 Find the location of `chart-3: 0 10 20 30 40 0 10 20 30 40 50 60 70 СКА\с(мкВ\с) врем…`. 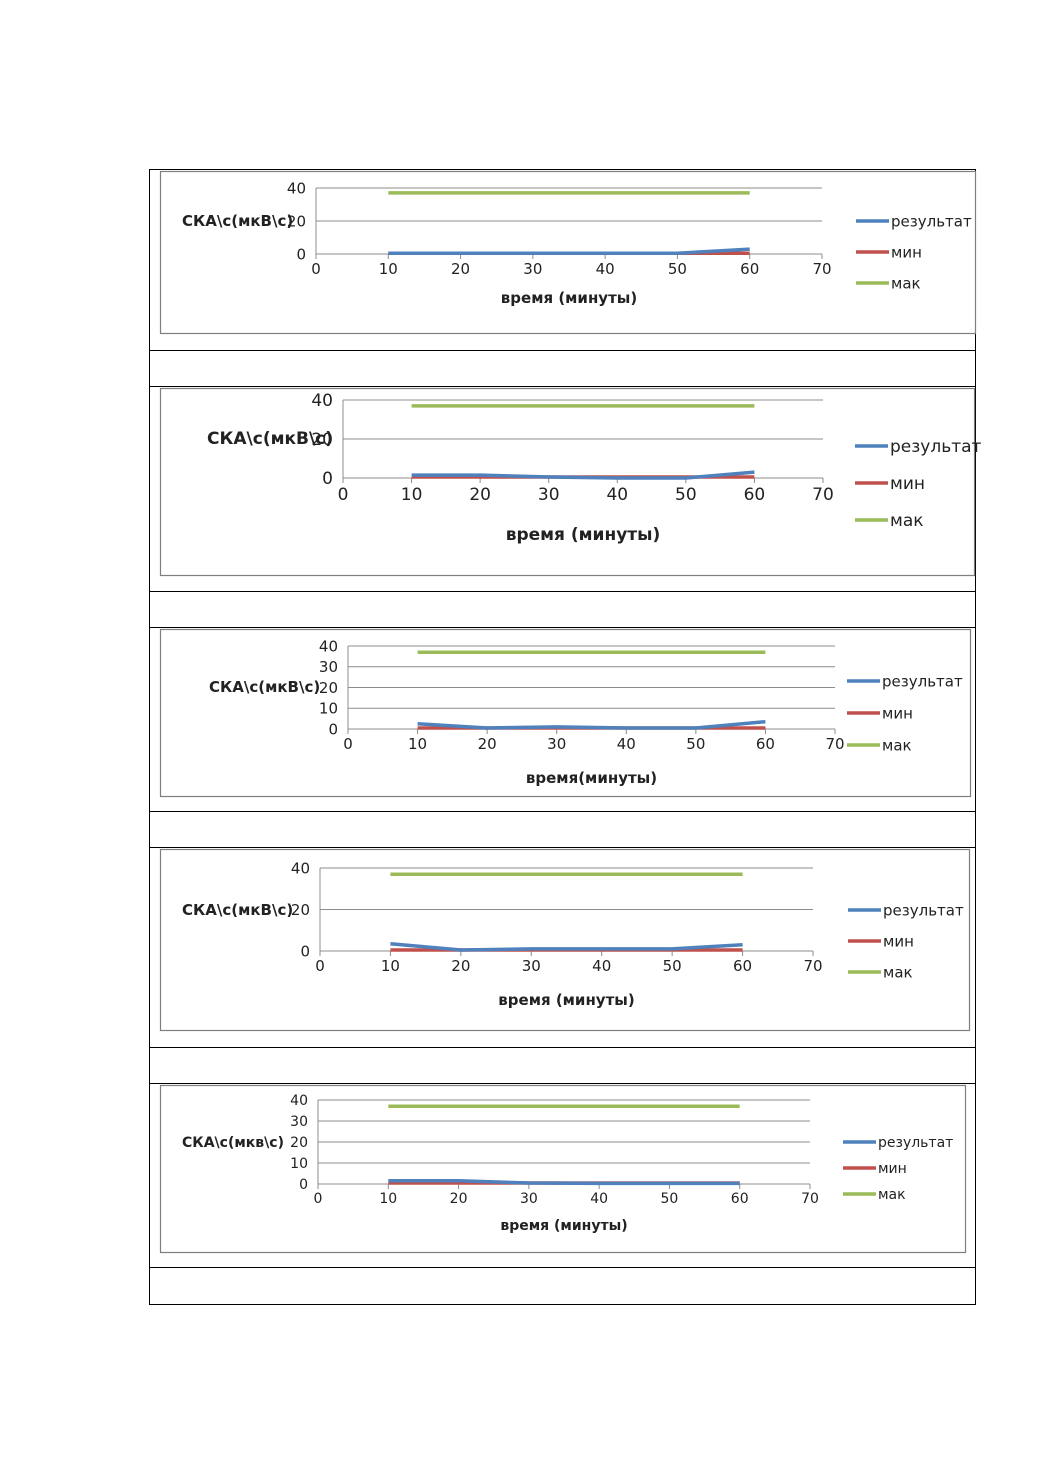

chart-3: 0 10 20 30 40 0 10 20 30 40 50 60 70 СКА\с(мкВ\с) врем… is located at coordinates (565, 713).